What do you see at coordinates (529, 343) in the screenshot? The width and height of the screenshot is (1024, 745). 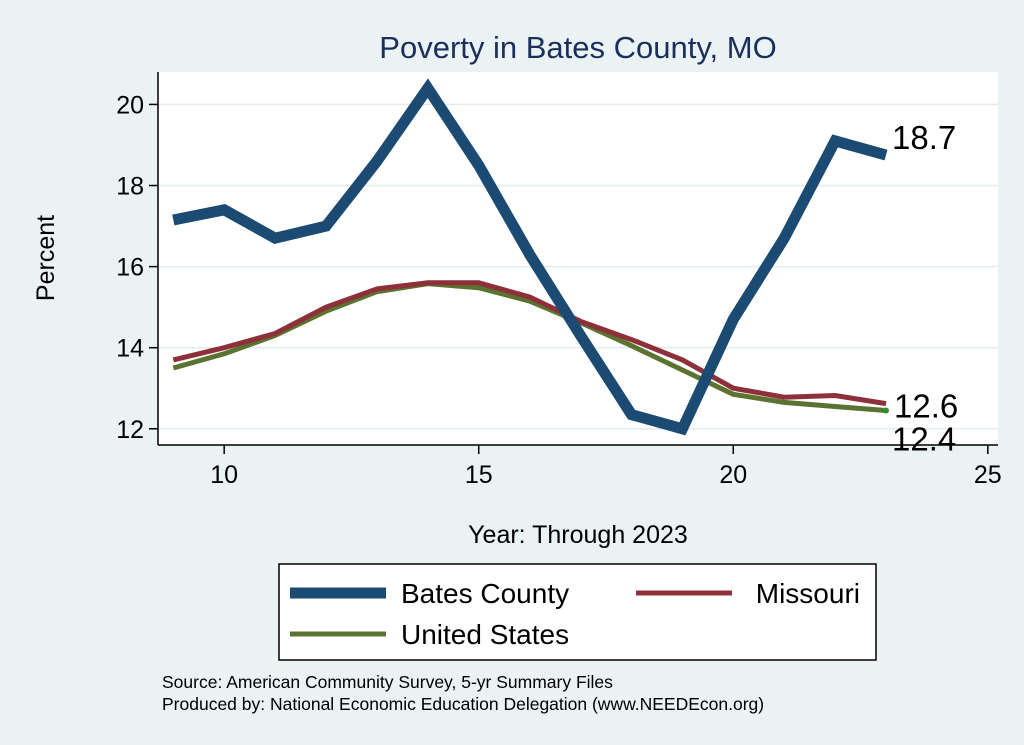 I see `series-line-missouri` at bounding box center [529, 343].